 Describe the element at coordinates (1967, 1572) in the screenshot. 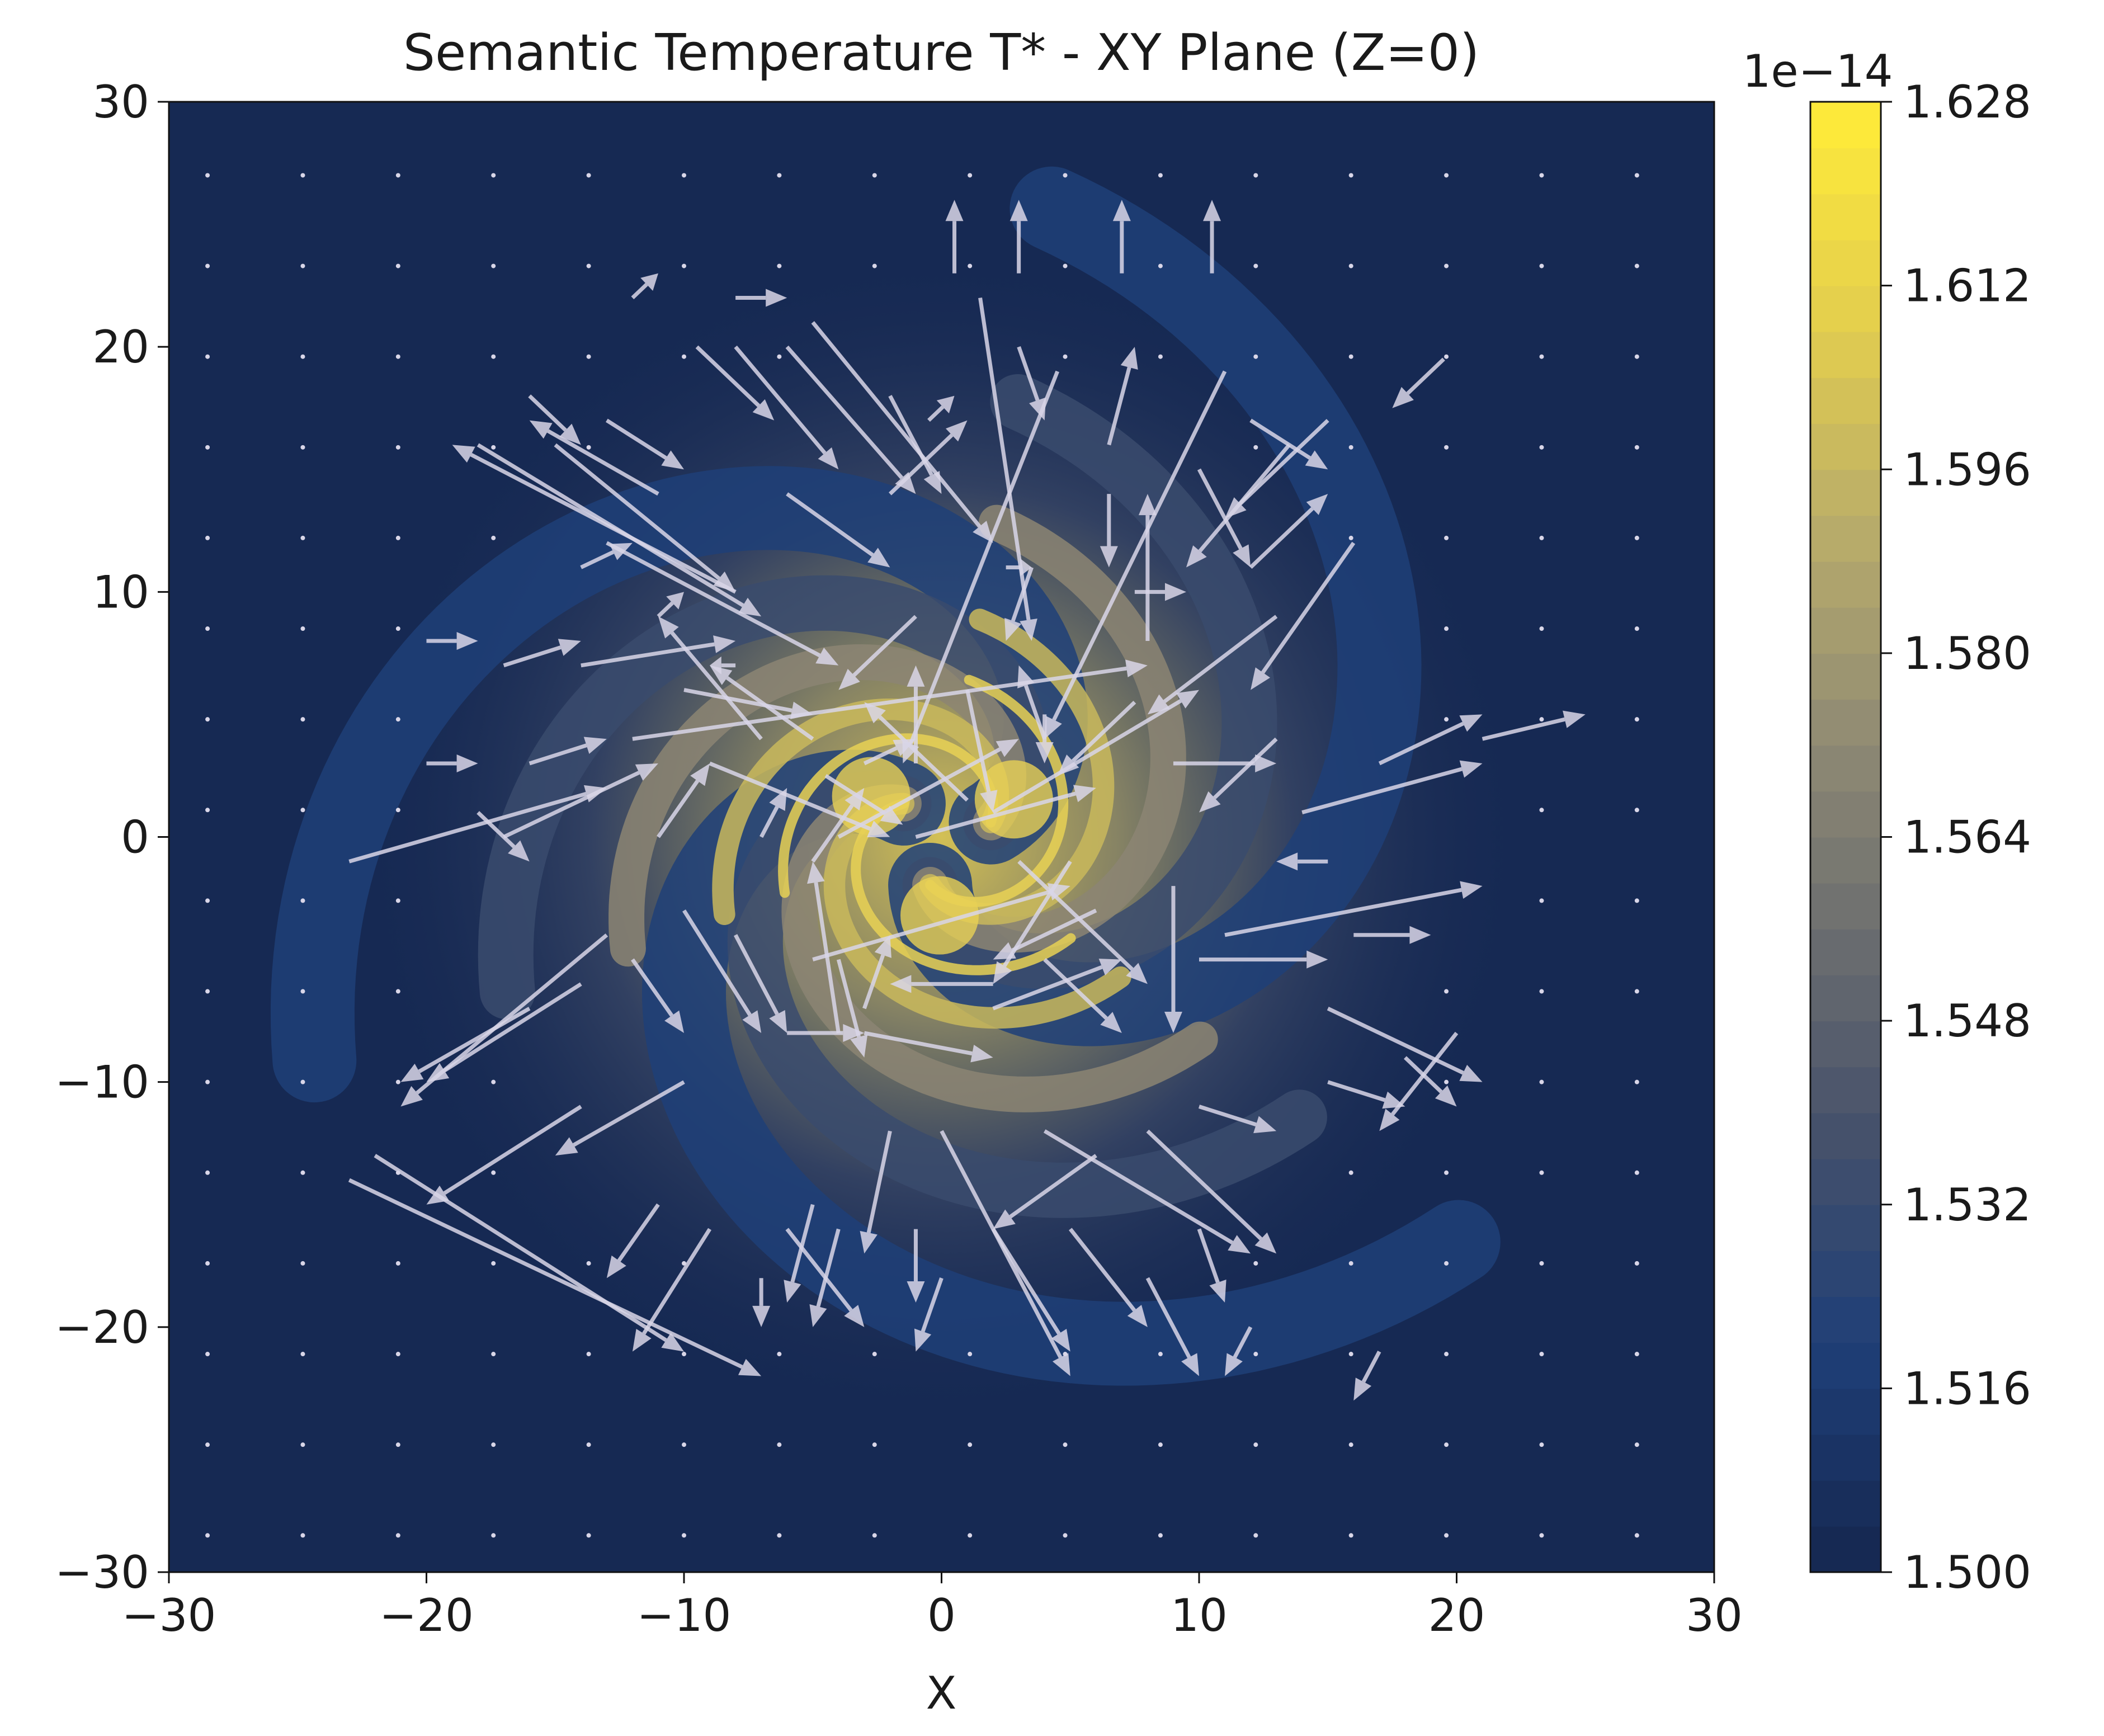

I see `colorbar-tick-label: 1.500` at that location.